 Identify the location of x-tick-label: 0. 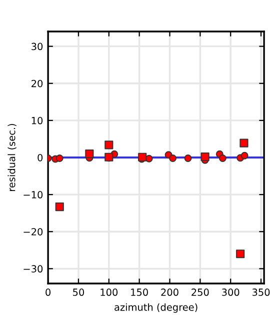
(48, 292).